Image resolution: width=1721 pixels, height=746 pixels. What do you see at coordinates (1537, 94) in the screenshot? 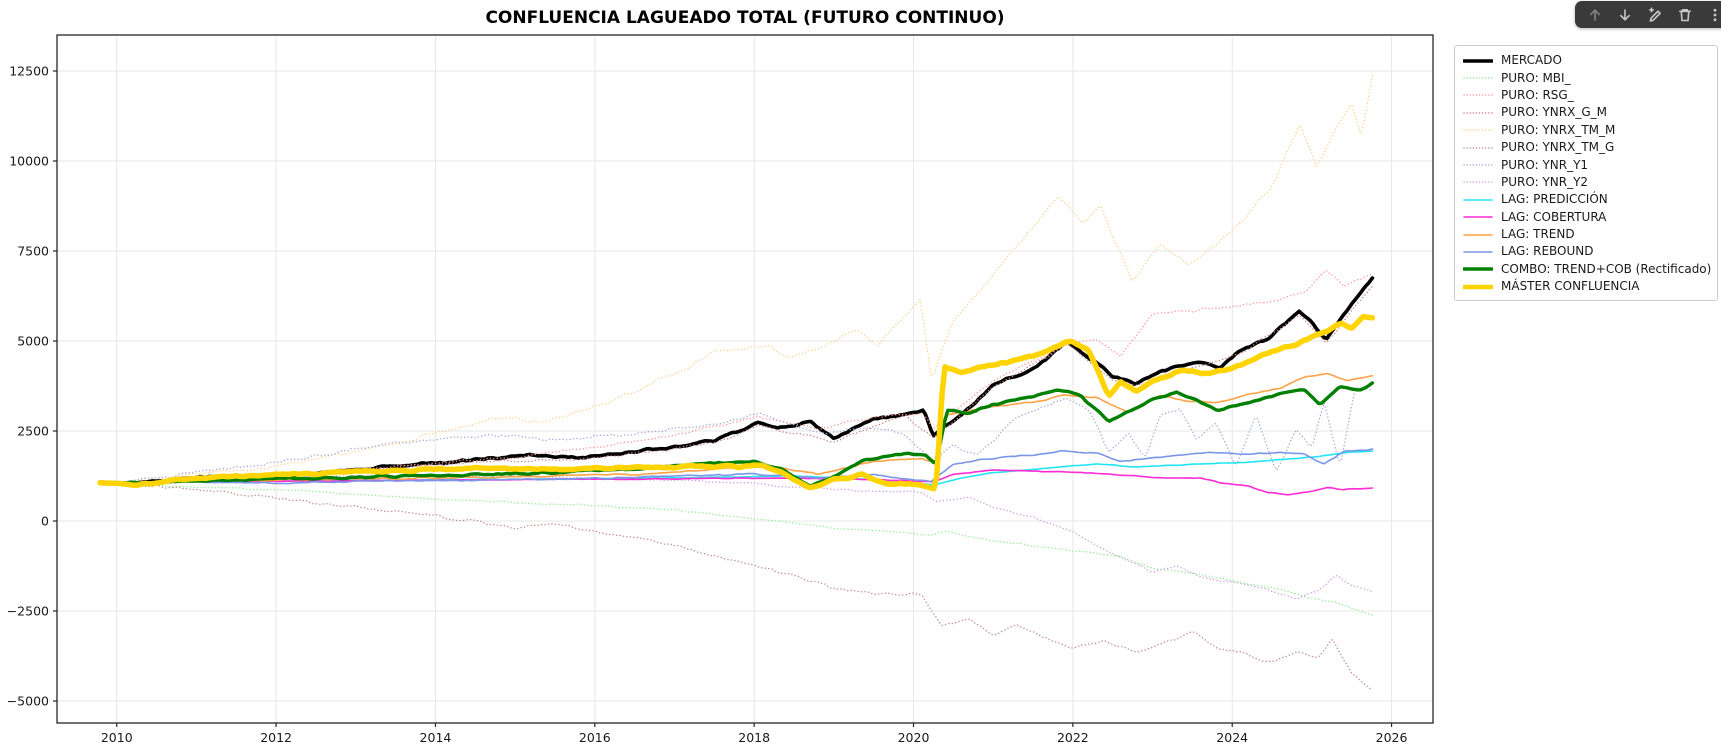
I see `legend-label: PURO: RSG_` at bounding box center [1537, 94].